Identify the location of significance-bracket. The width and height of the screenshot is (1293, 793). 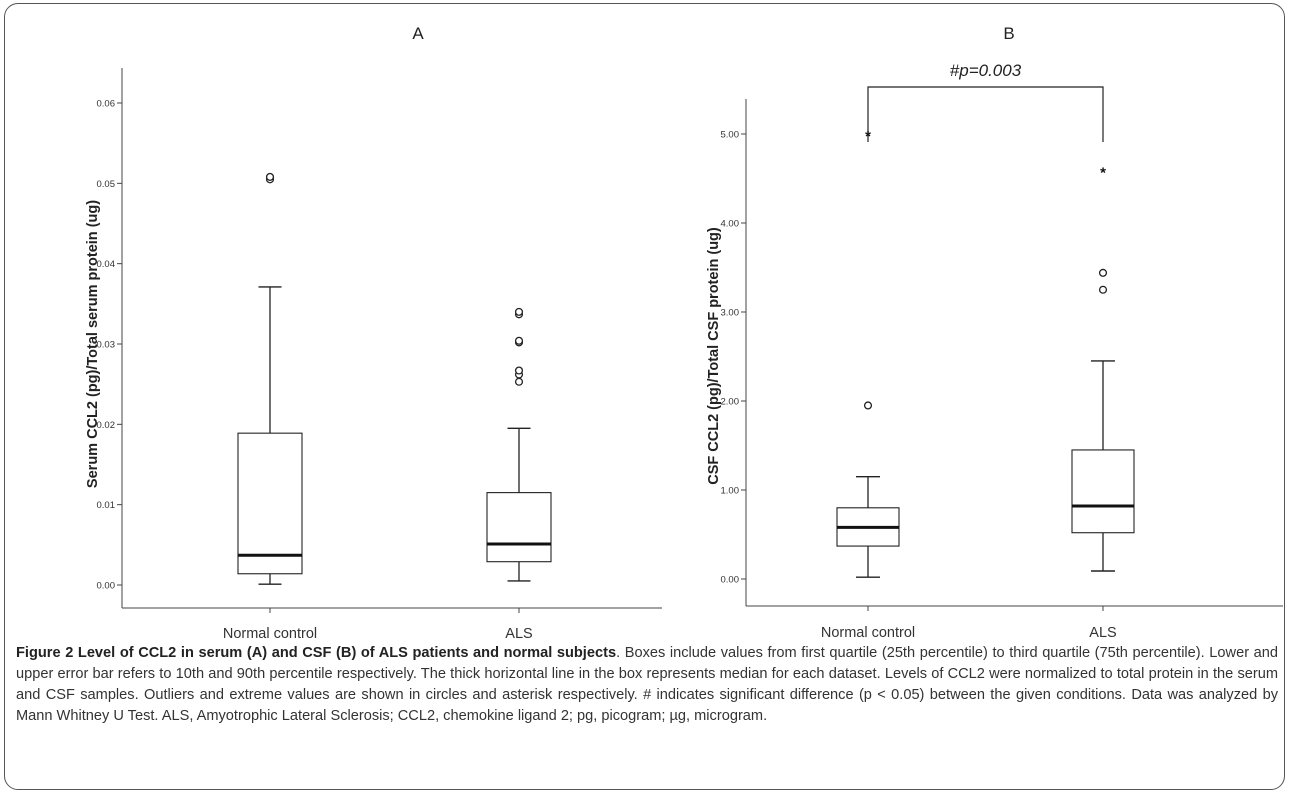
(985, 114).